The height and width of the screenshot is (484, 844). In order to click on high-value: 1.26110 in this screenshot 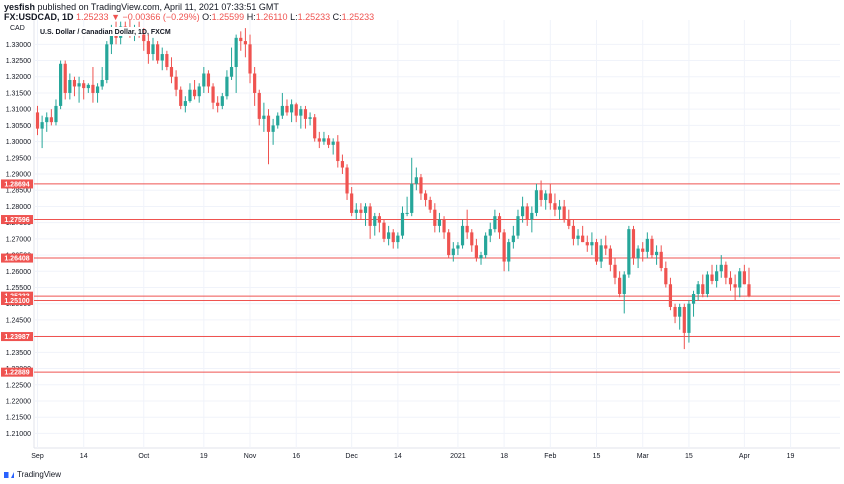, I will do `click(271, 17)`.